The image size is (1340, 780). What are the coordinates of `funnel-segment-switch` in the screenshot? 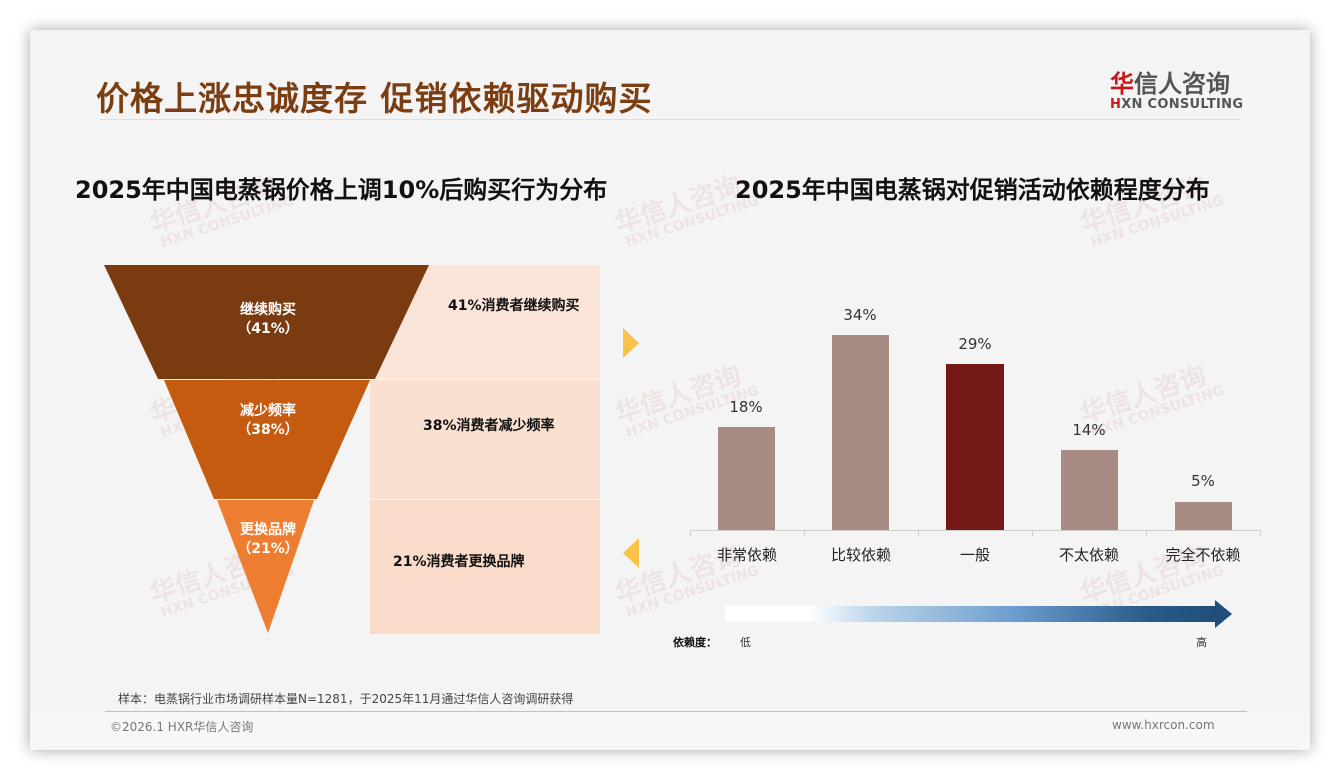 It's located at (265, 566).